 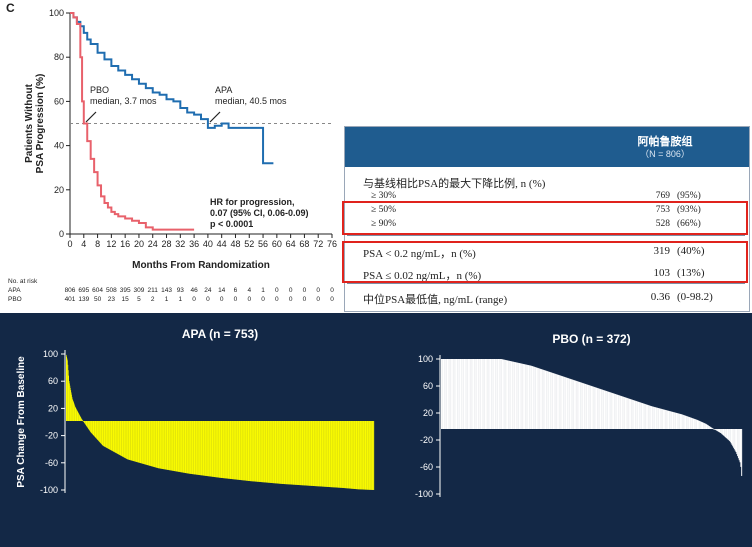 I want to click on table-header-title: 阿帕鲁胺组, so click(x=665, y=142).